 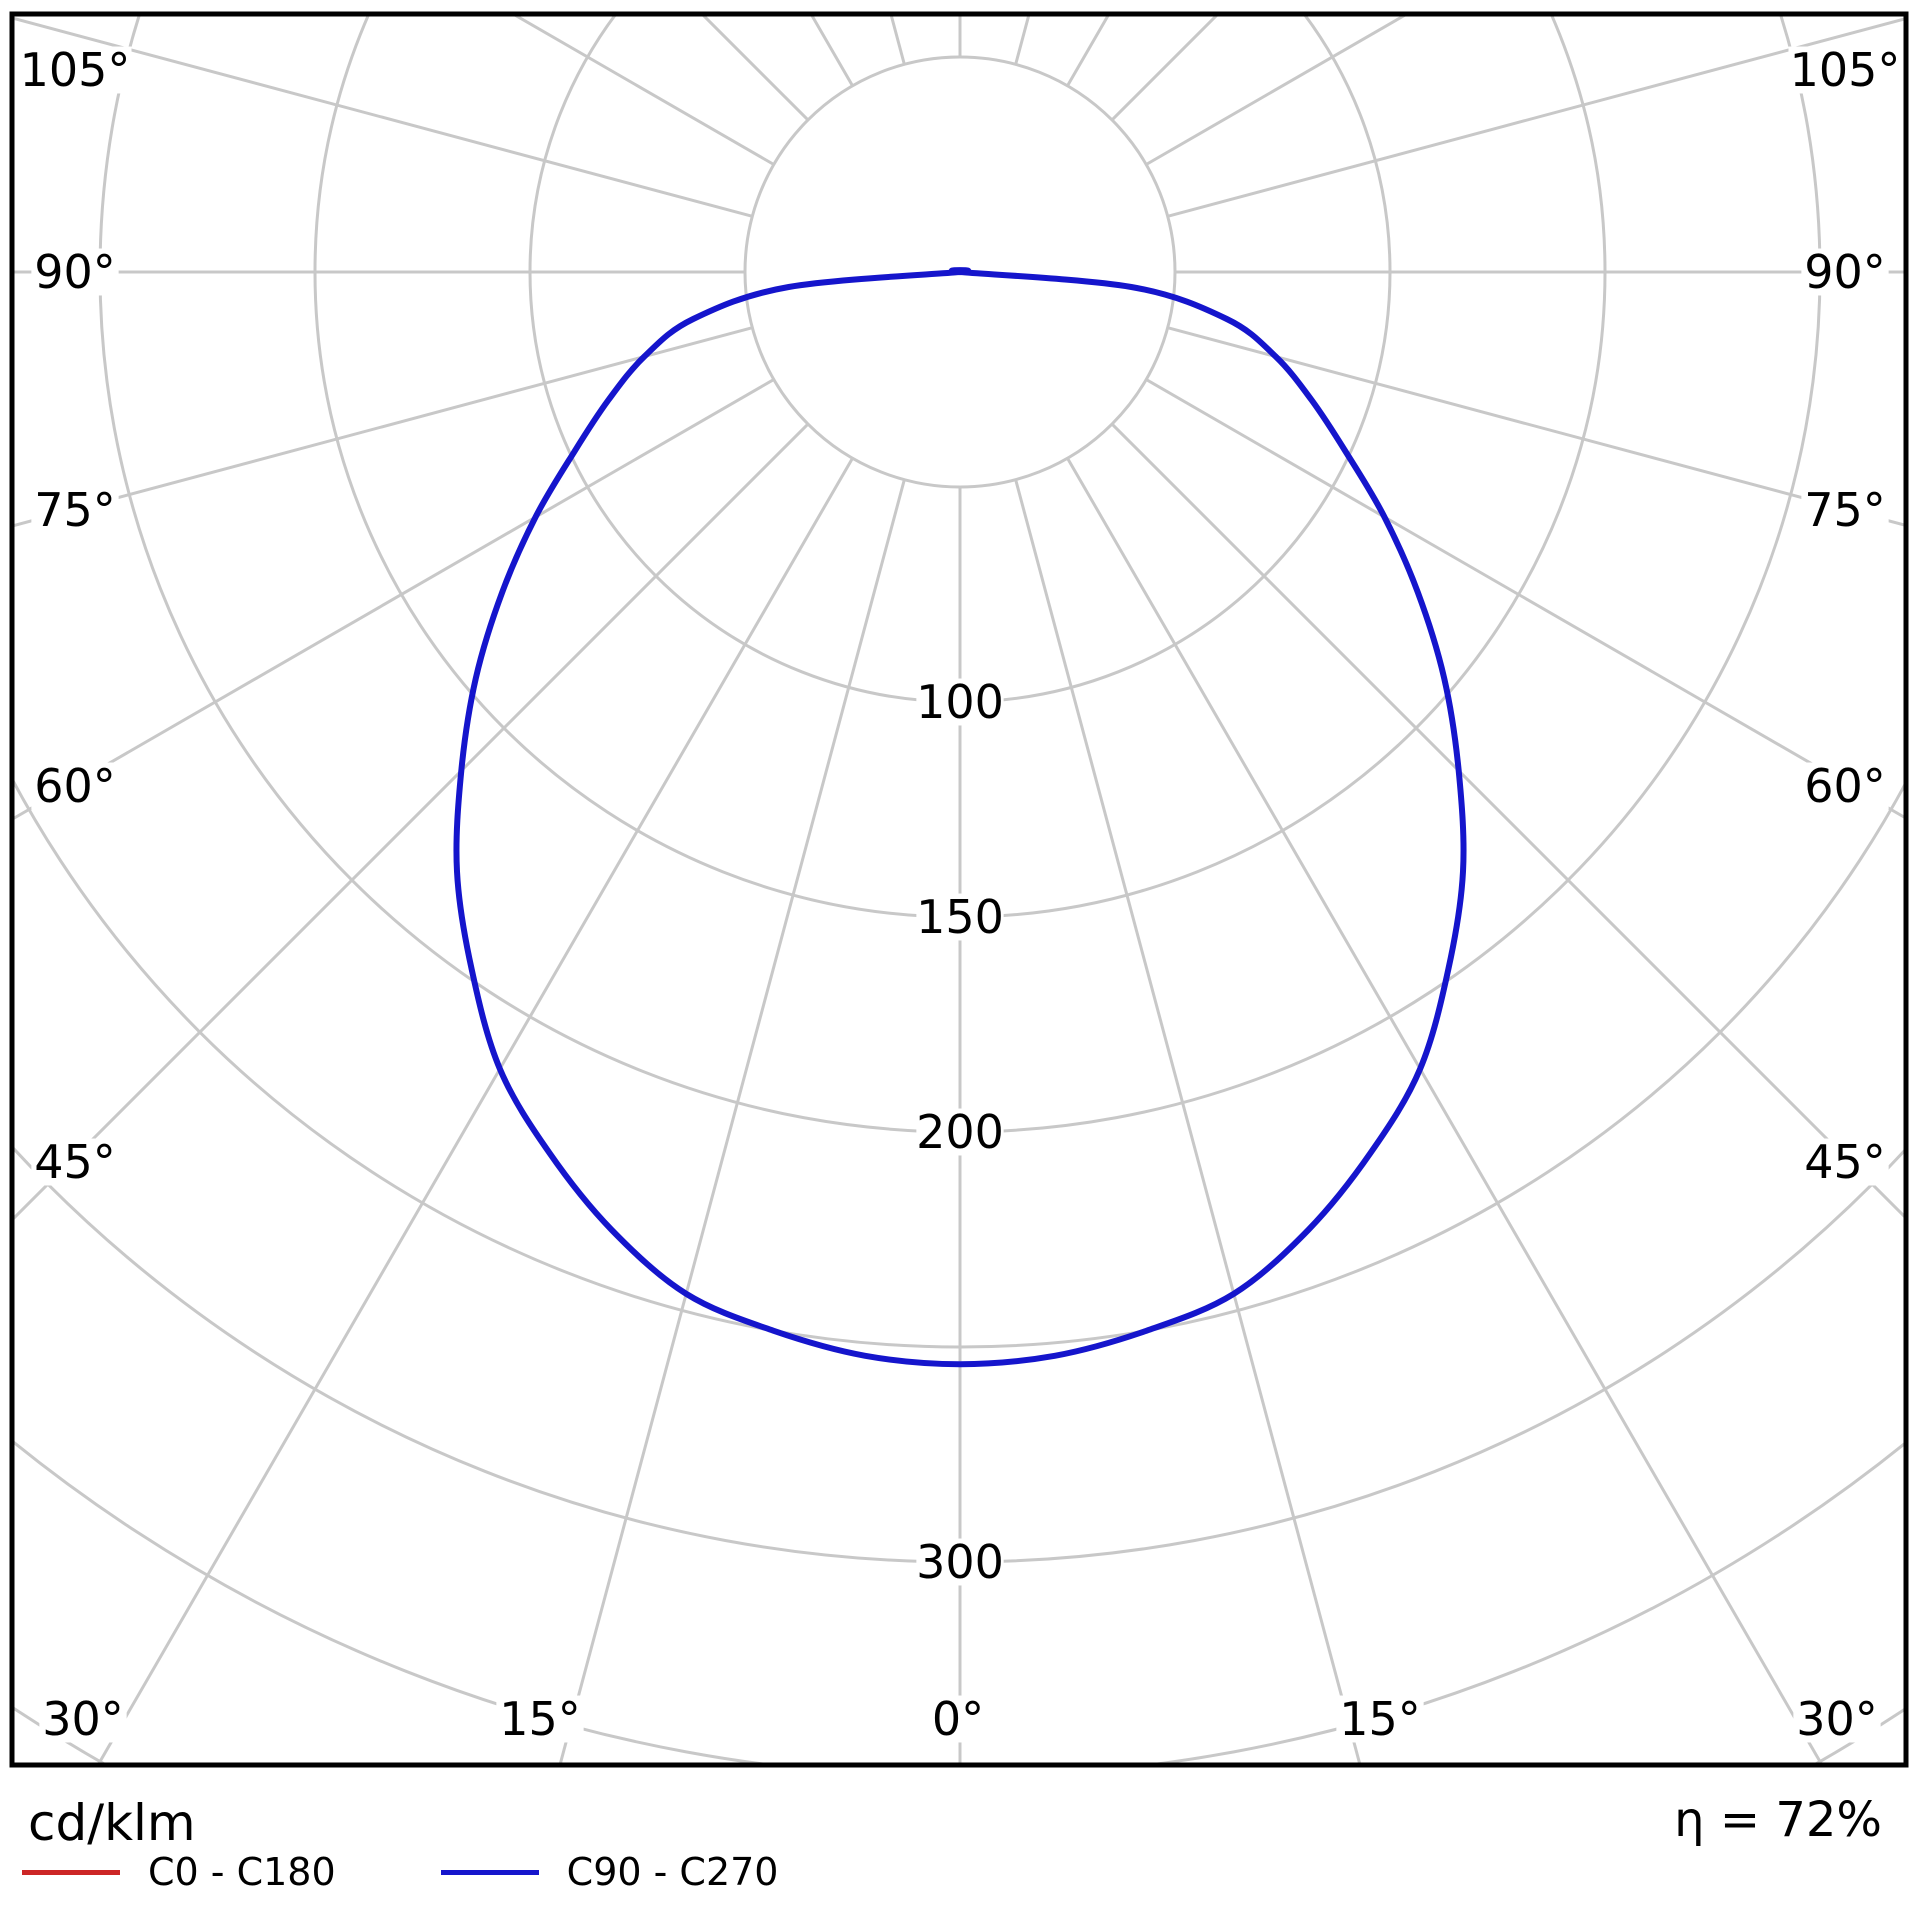 I want to click on angle-label-right-90: 90°, so click(x=1845, y=272).